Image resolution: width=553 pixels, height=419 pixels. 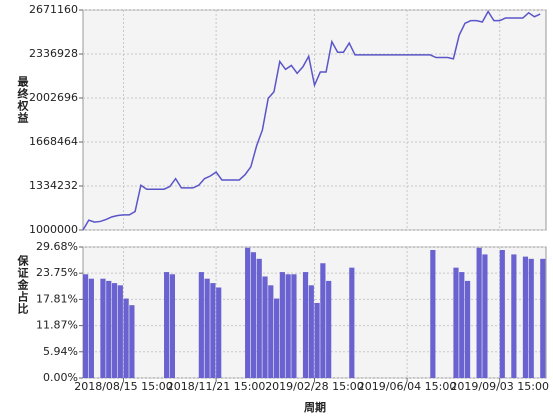 What do you see at coordinates (53, 141) in the screenshot?
I see `y-tick-label: 1668464` at bounding box center [53, 141].